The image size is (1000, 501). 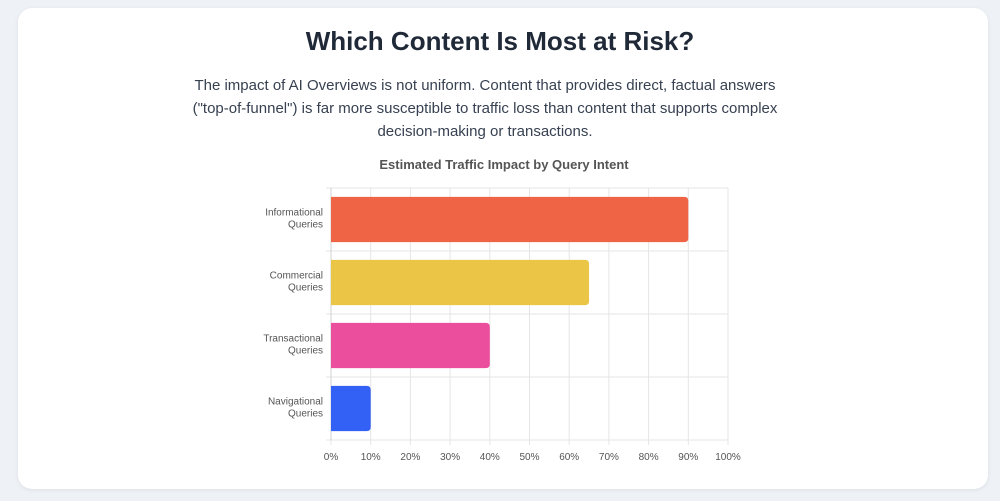 What do you see at coordinates (688, 457) in the screenshot?
I see `x-tick-label: 90%` at bounding box center [688, 457].